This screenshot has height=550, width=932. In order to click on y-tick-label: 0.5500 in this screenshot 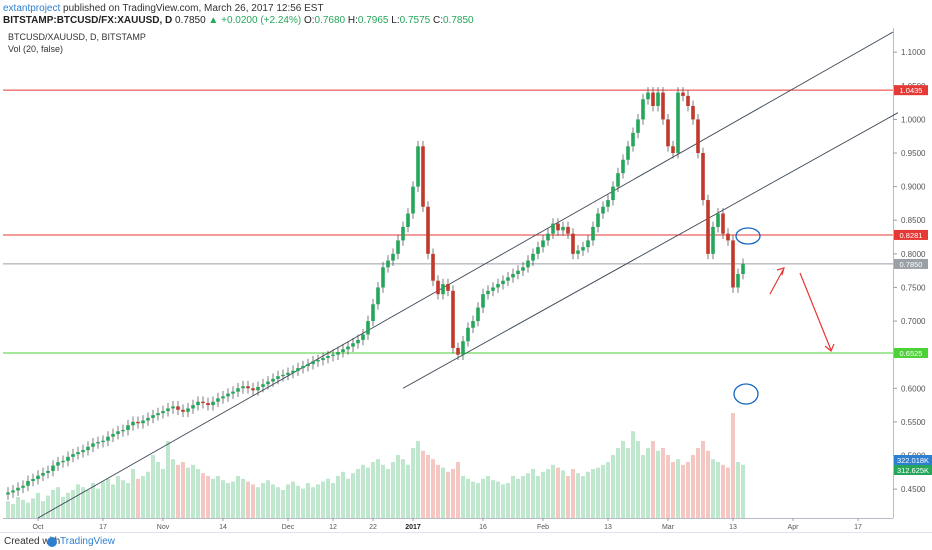, I will do `click(913, 422)`.